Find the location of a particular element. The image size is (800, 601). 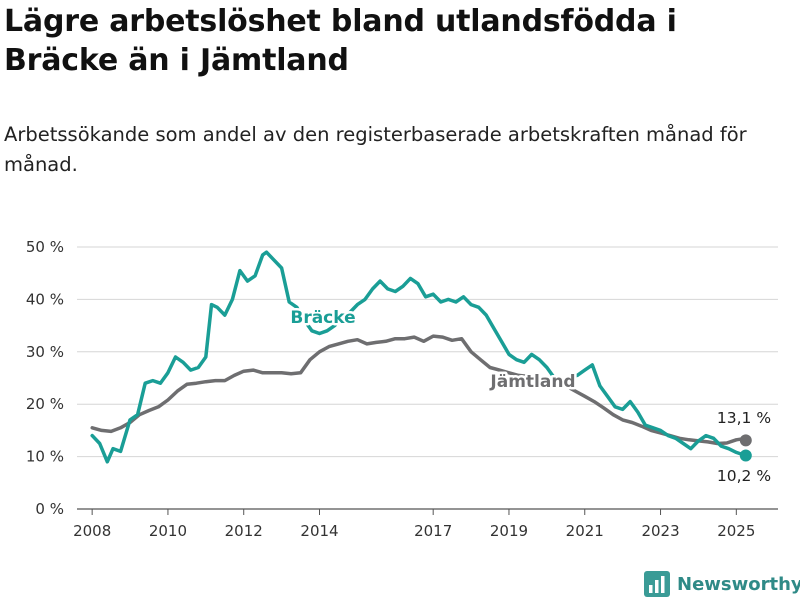

end-value-label: 13,1 % is located at coordinates (744, 418).